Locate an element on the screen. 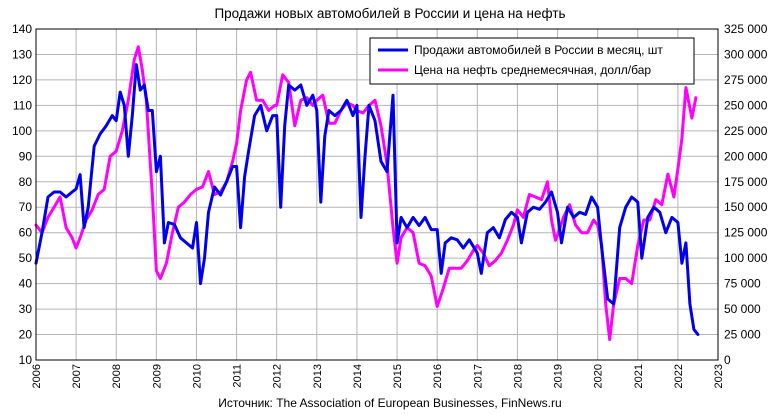 The height and width of the screenshot is (414, 780). left-tick-label: 70 is located at coordinates (26, 207).